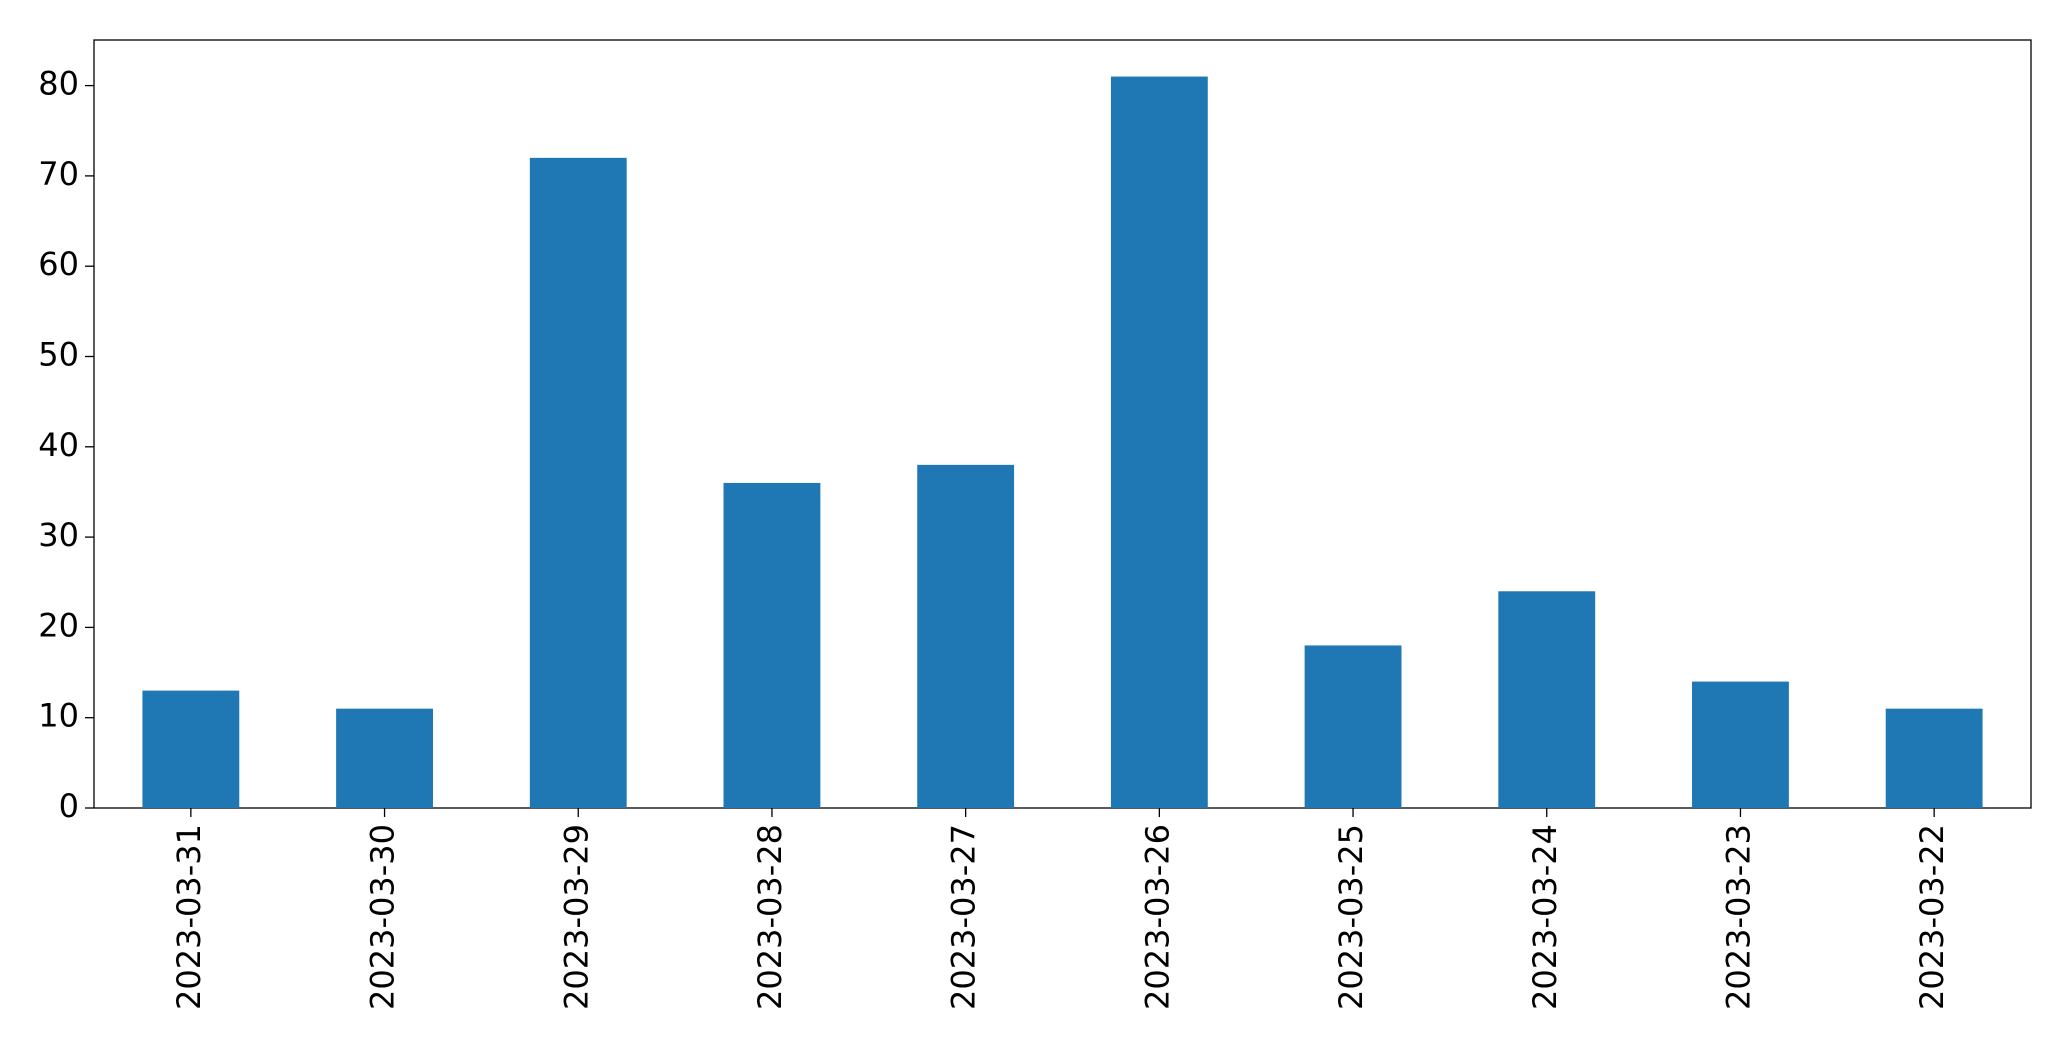 This screenshot has width=2071, height=1061. I want to click on x-tick-label: 2023-03-25, so click(1351, 917).